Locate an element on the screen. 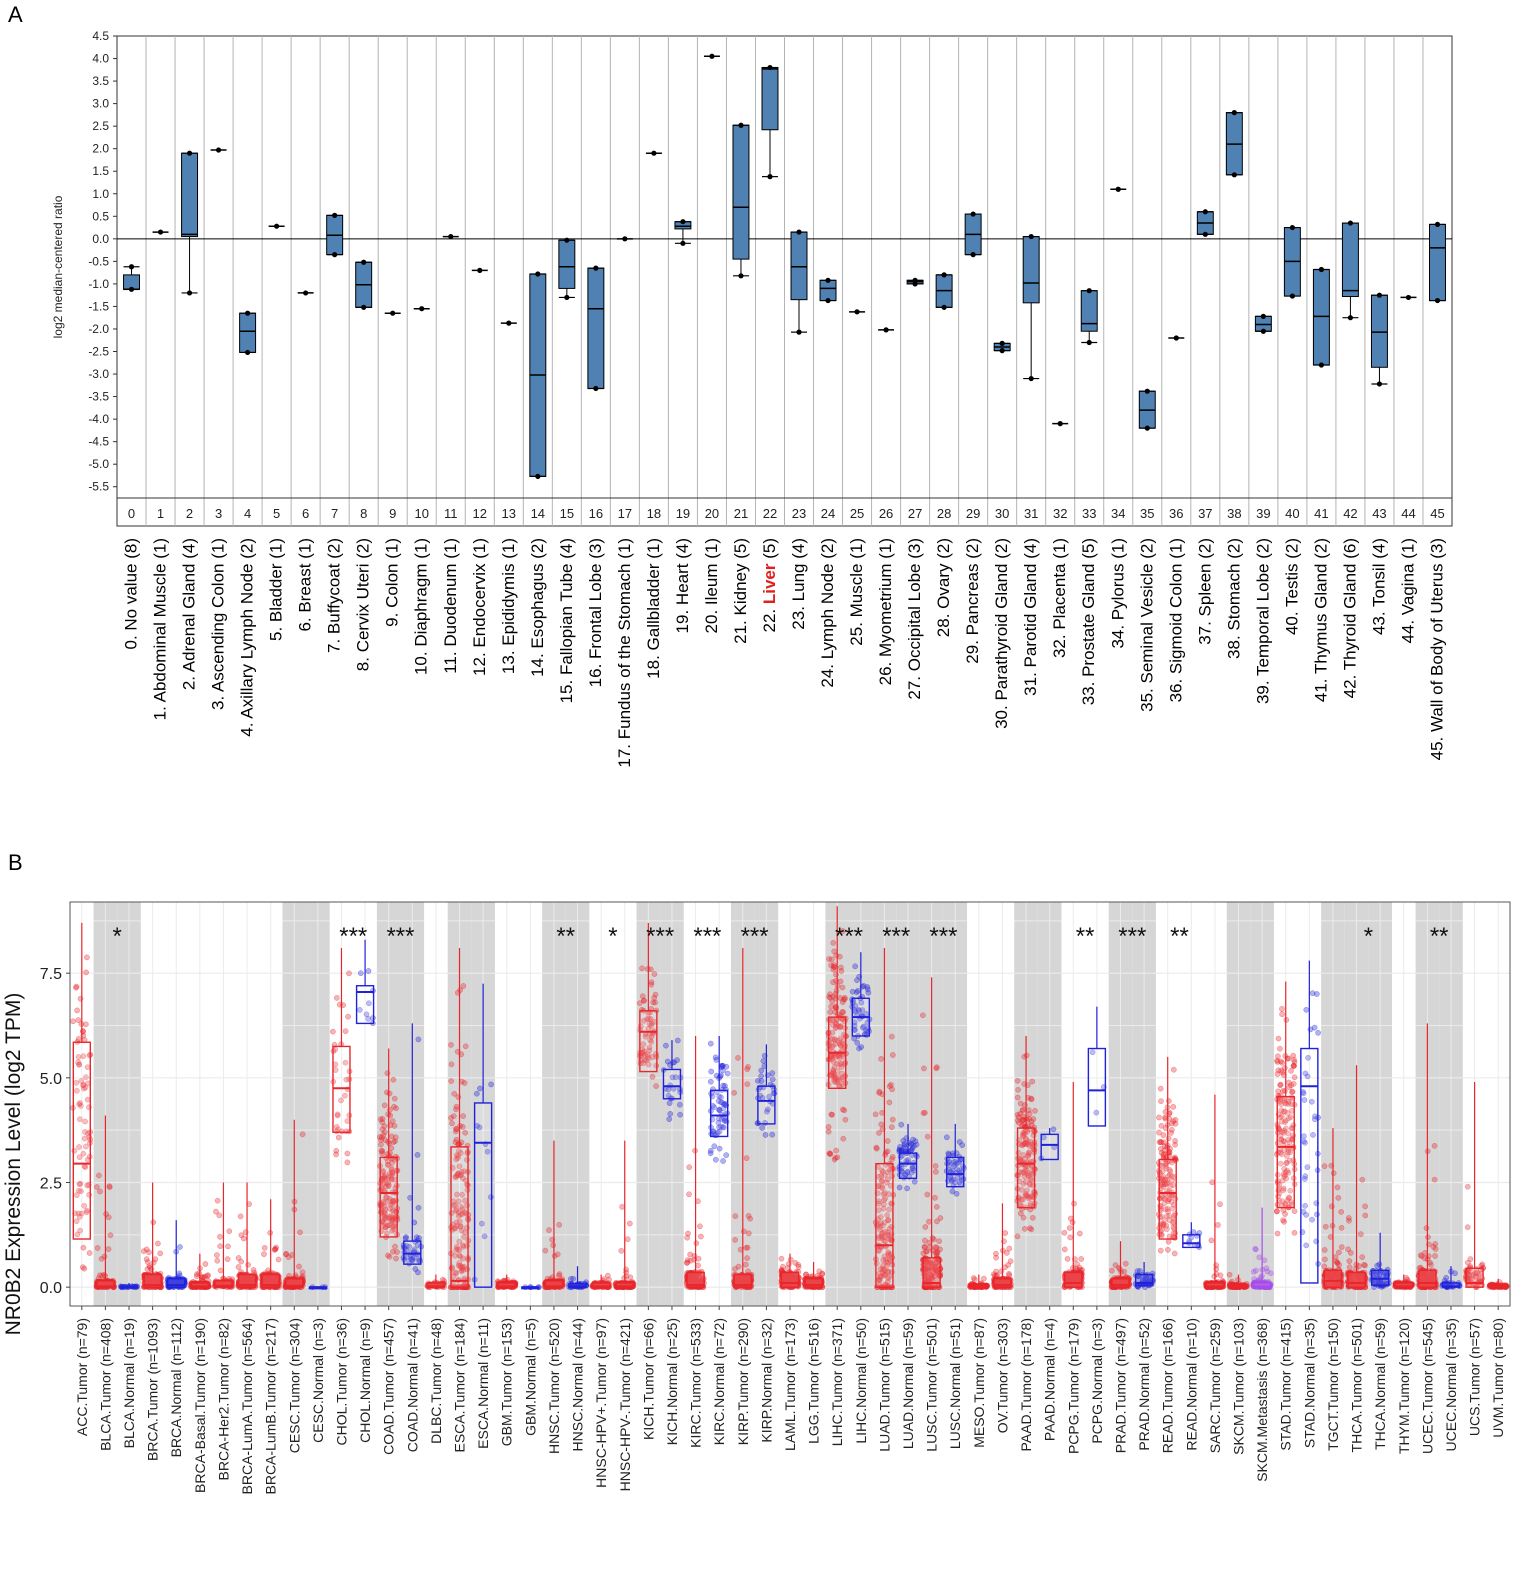 Image resolution: width=1536 pixels, height=1589 pixels. panel-b-category-label: LAML.Tumor (n=173) is located at coordinates (790, 1384).